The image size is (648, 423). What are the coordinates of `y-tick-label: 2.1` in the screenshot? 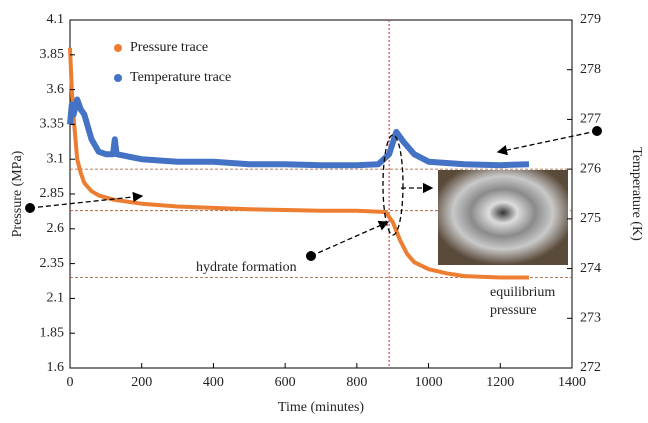 It's located at (56, 298).